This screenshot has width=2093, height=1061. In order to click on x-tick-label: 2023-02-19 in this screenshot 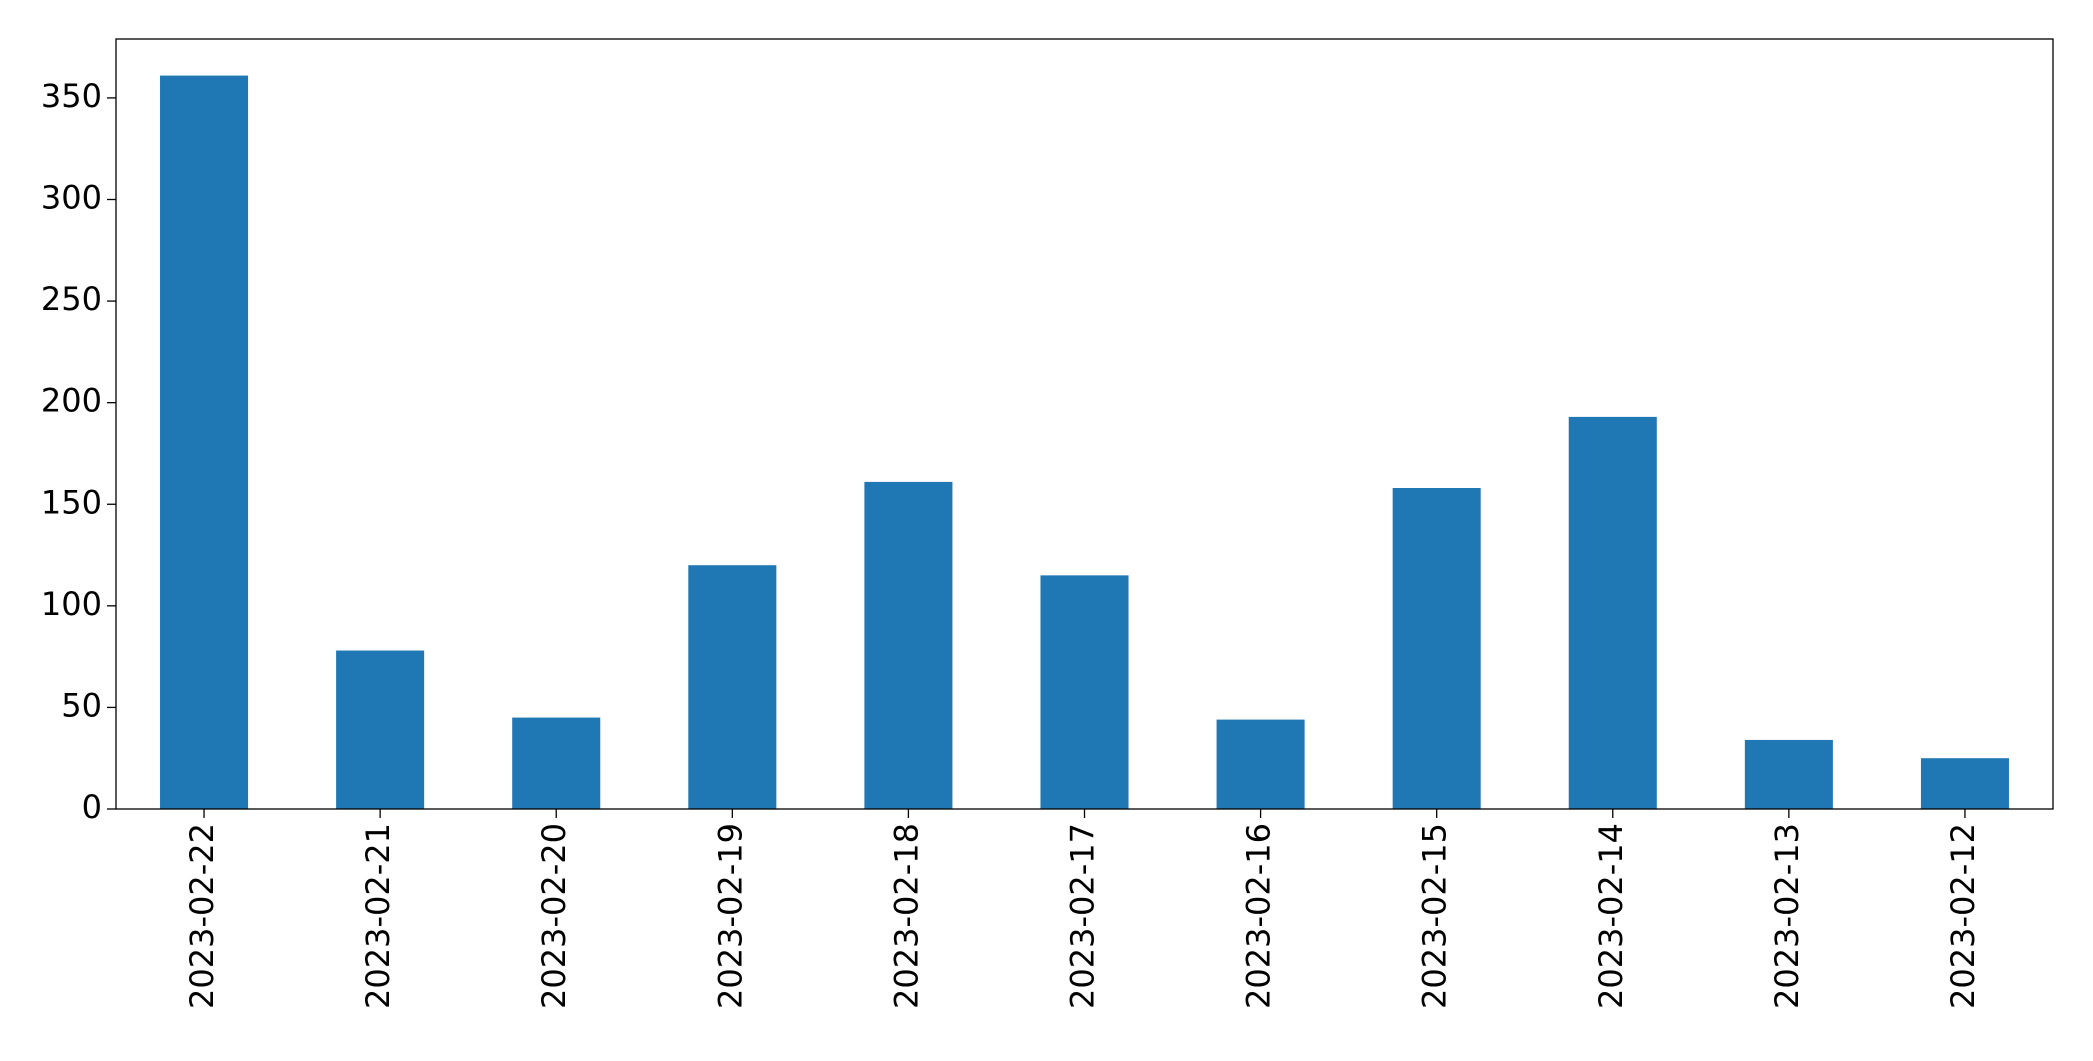, I will do `click(730, 916)`.